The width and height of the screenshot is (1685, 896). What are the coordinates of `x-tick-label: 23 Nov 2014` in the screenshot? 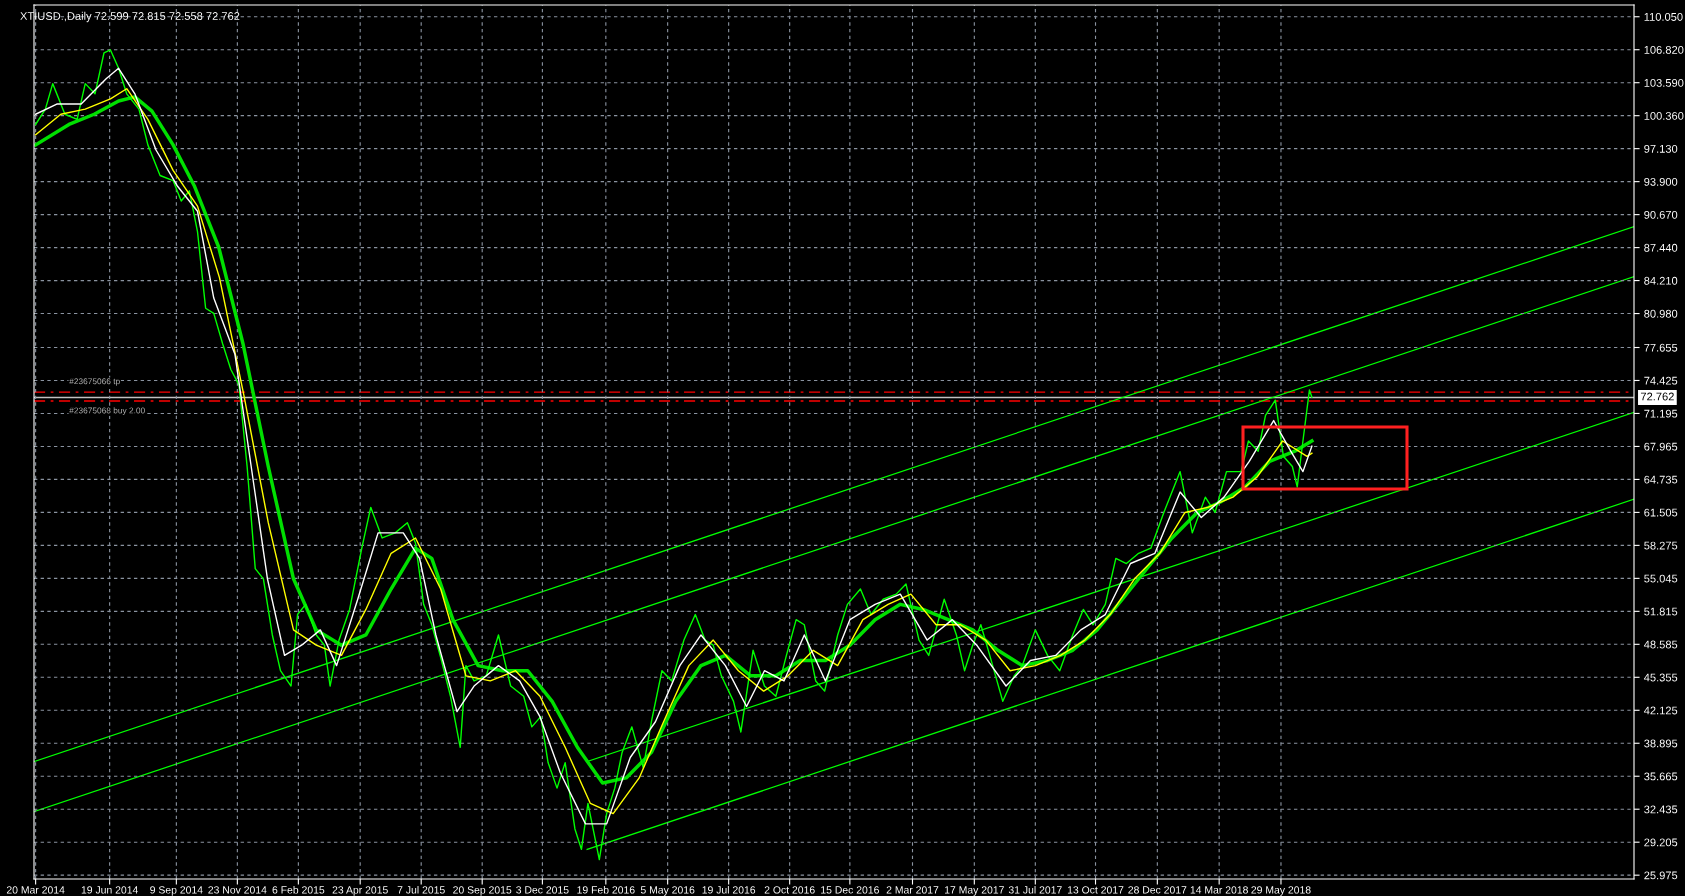 It's located at (237, 890).